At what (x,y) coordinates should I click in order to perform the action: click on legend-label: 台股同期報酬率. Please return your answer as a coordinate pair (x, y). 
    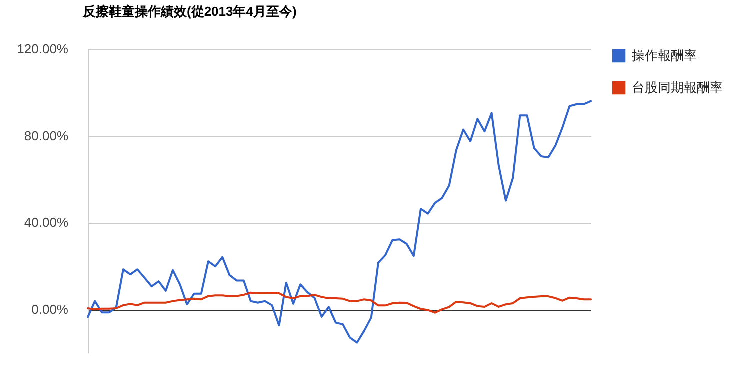
    Looking at the image, I should click on (677, 87).